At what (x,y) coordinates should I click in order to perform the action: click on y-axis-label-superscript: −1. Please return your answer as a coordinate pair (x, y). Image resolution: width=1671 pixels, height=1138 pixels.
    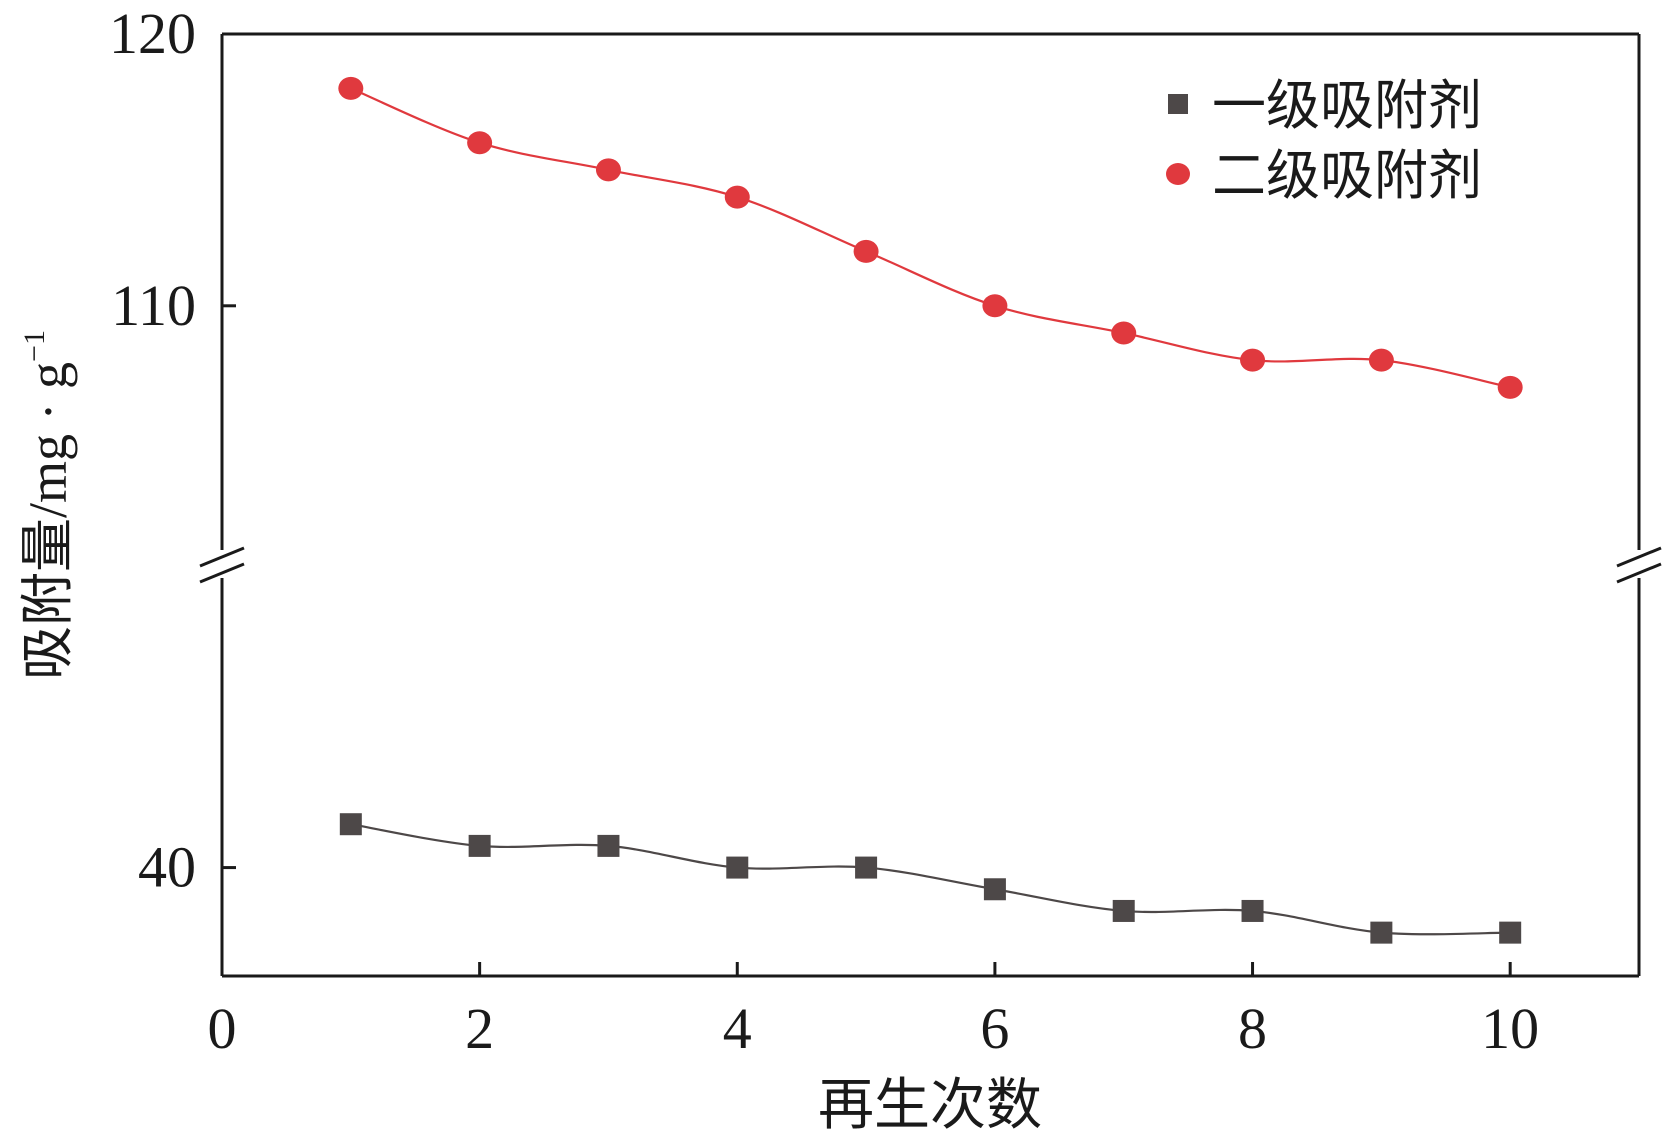
    Looking at the image, I should click on (34, 346).